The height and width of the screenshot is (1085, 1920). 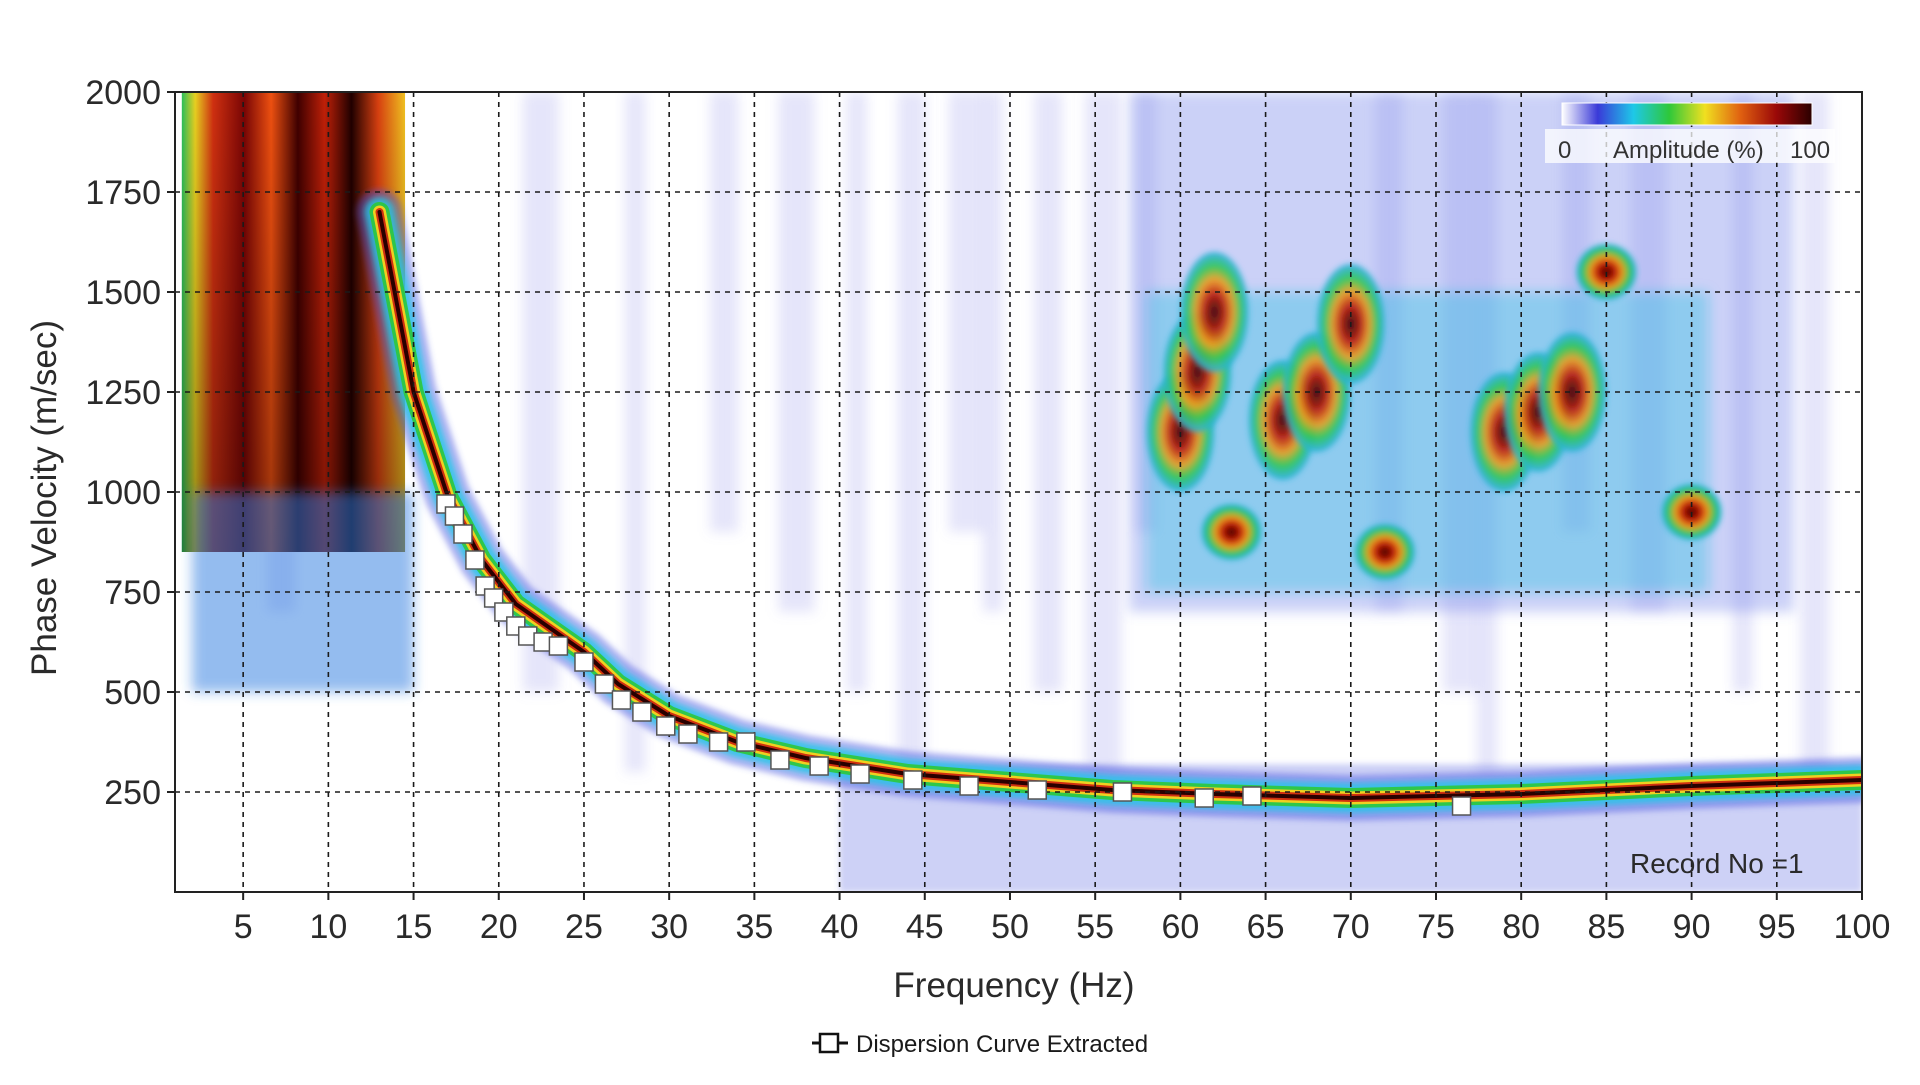 What do you see at coordinates (1180, 927) in the screenshot?
I see `x-tick-label: 60` at bounding box center [1180, 927].